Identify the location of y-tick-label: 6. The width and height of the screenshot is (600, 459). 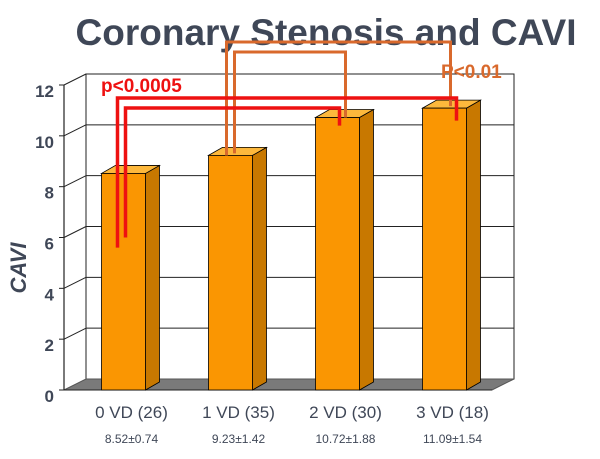
(49, 244).